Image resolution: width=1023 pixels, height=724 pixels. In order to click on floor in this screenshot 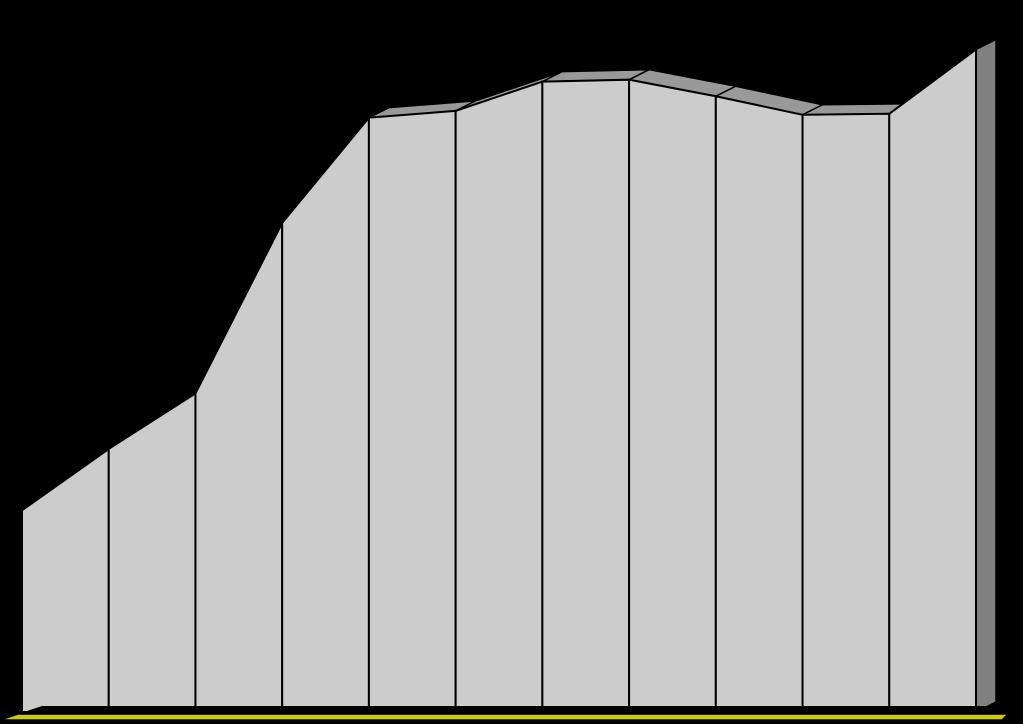, I will do `click(505, 713)`.